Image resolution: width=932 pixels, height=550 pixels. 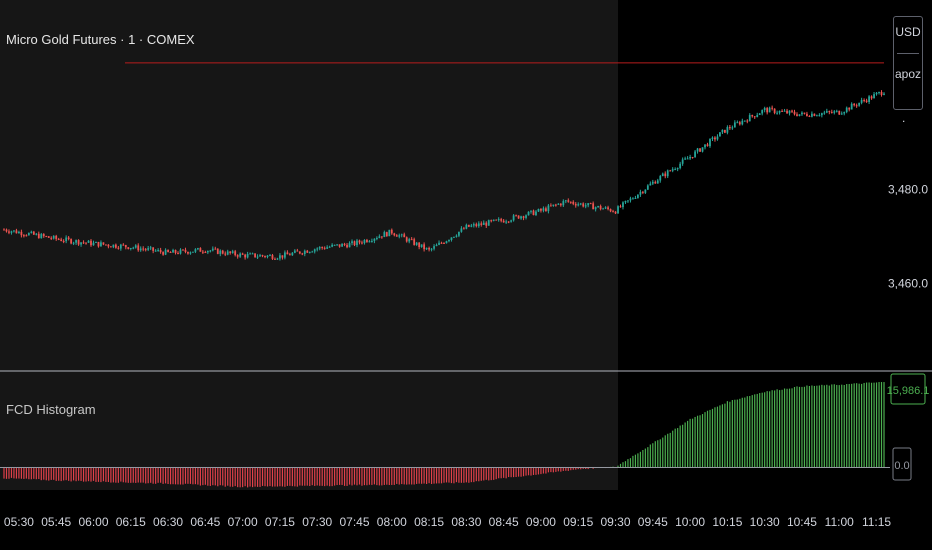 I want to click on account-button: apoz, so click(x=908, y=74).